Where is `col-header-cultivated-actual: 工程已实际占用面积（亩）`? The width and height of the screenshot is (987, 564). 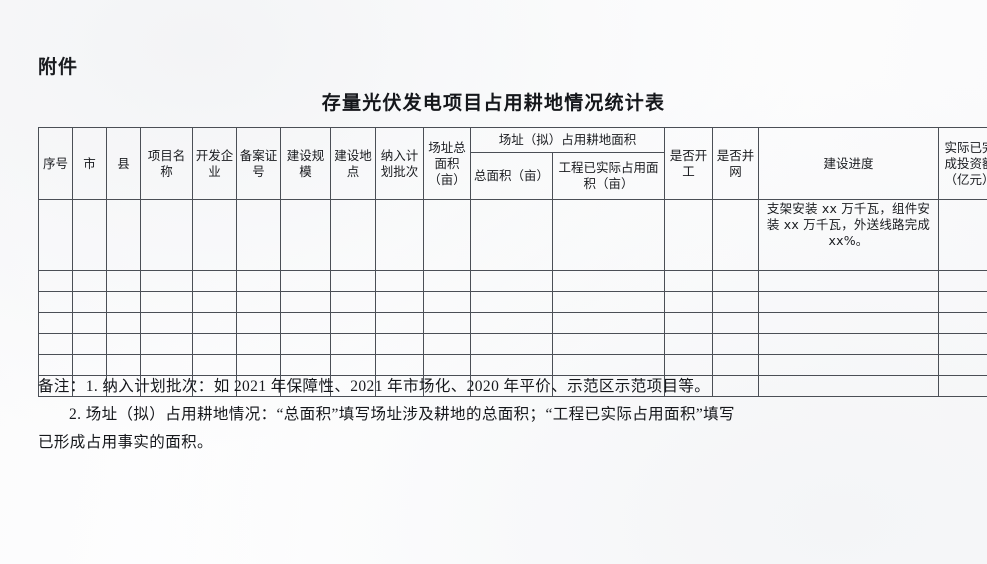
col-header-cultivated-actual: 工程已实际占用面积（亩） is located at coordinates (608, 176).